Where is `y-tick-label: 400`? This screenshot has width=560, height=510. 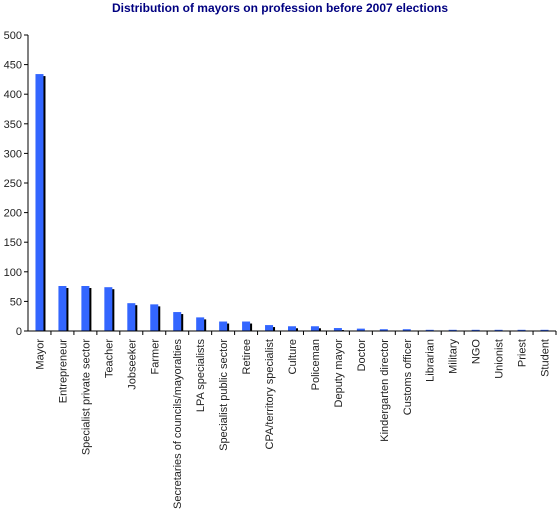 y-tick-label: 400 is located at coordinates (13, 95).